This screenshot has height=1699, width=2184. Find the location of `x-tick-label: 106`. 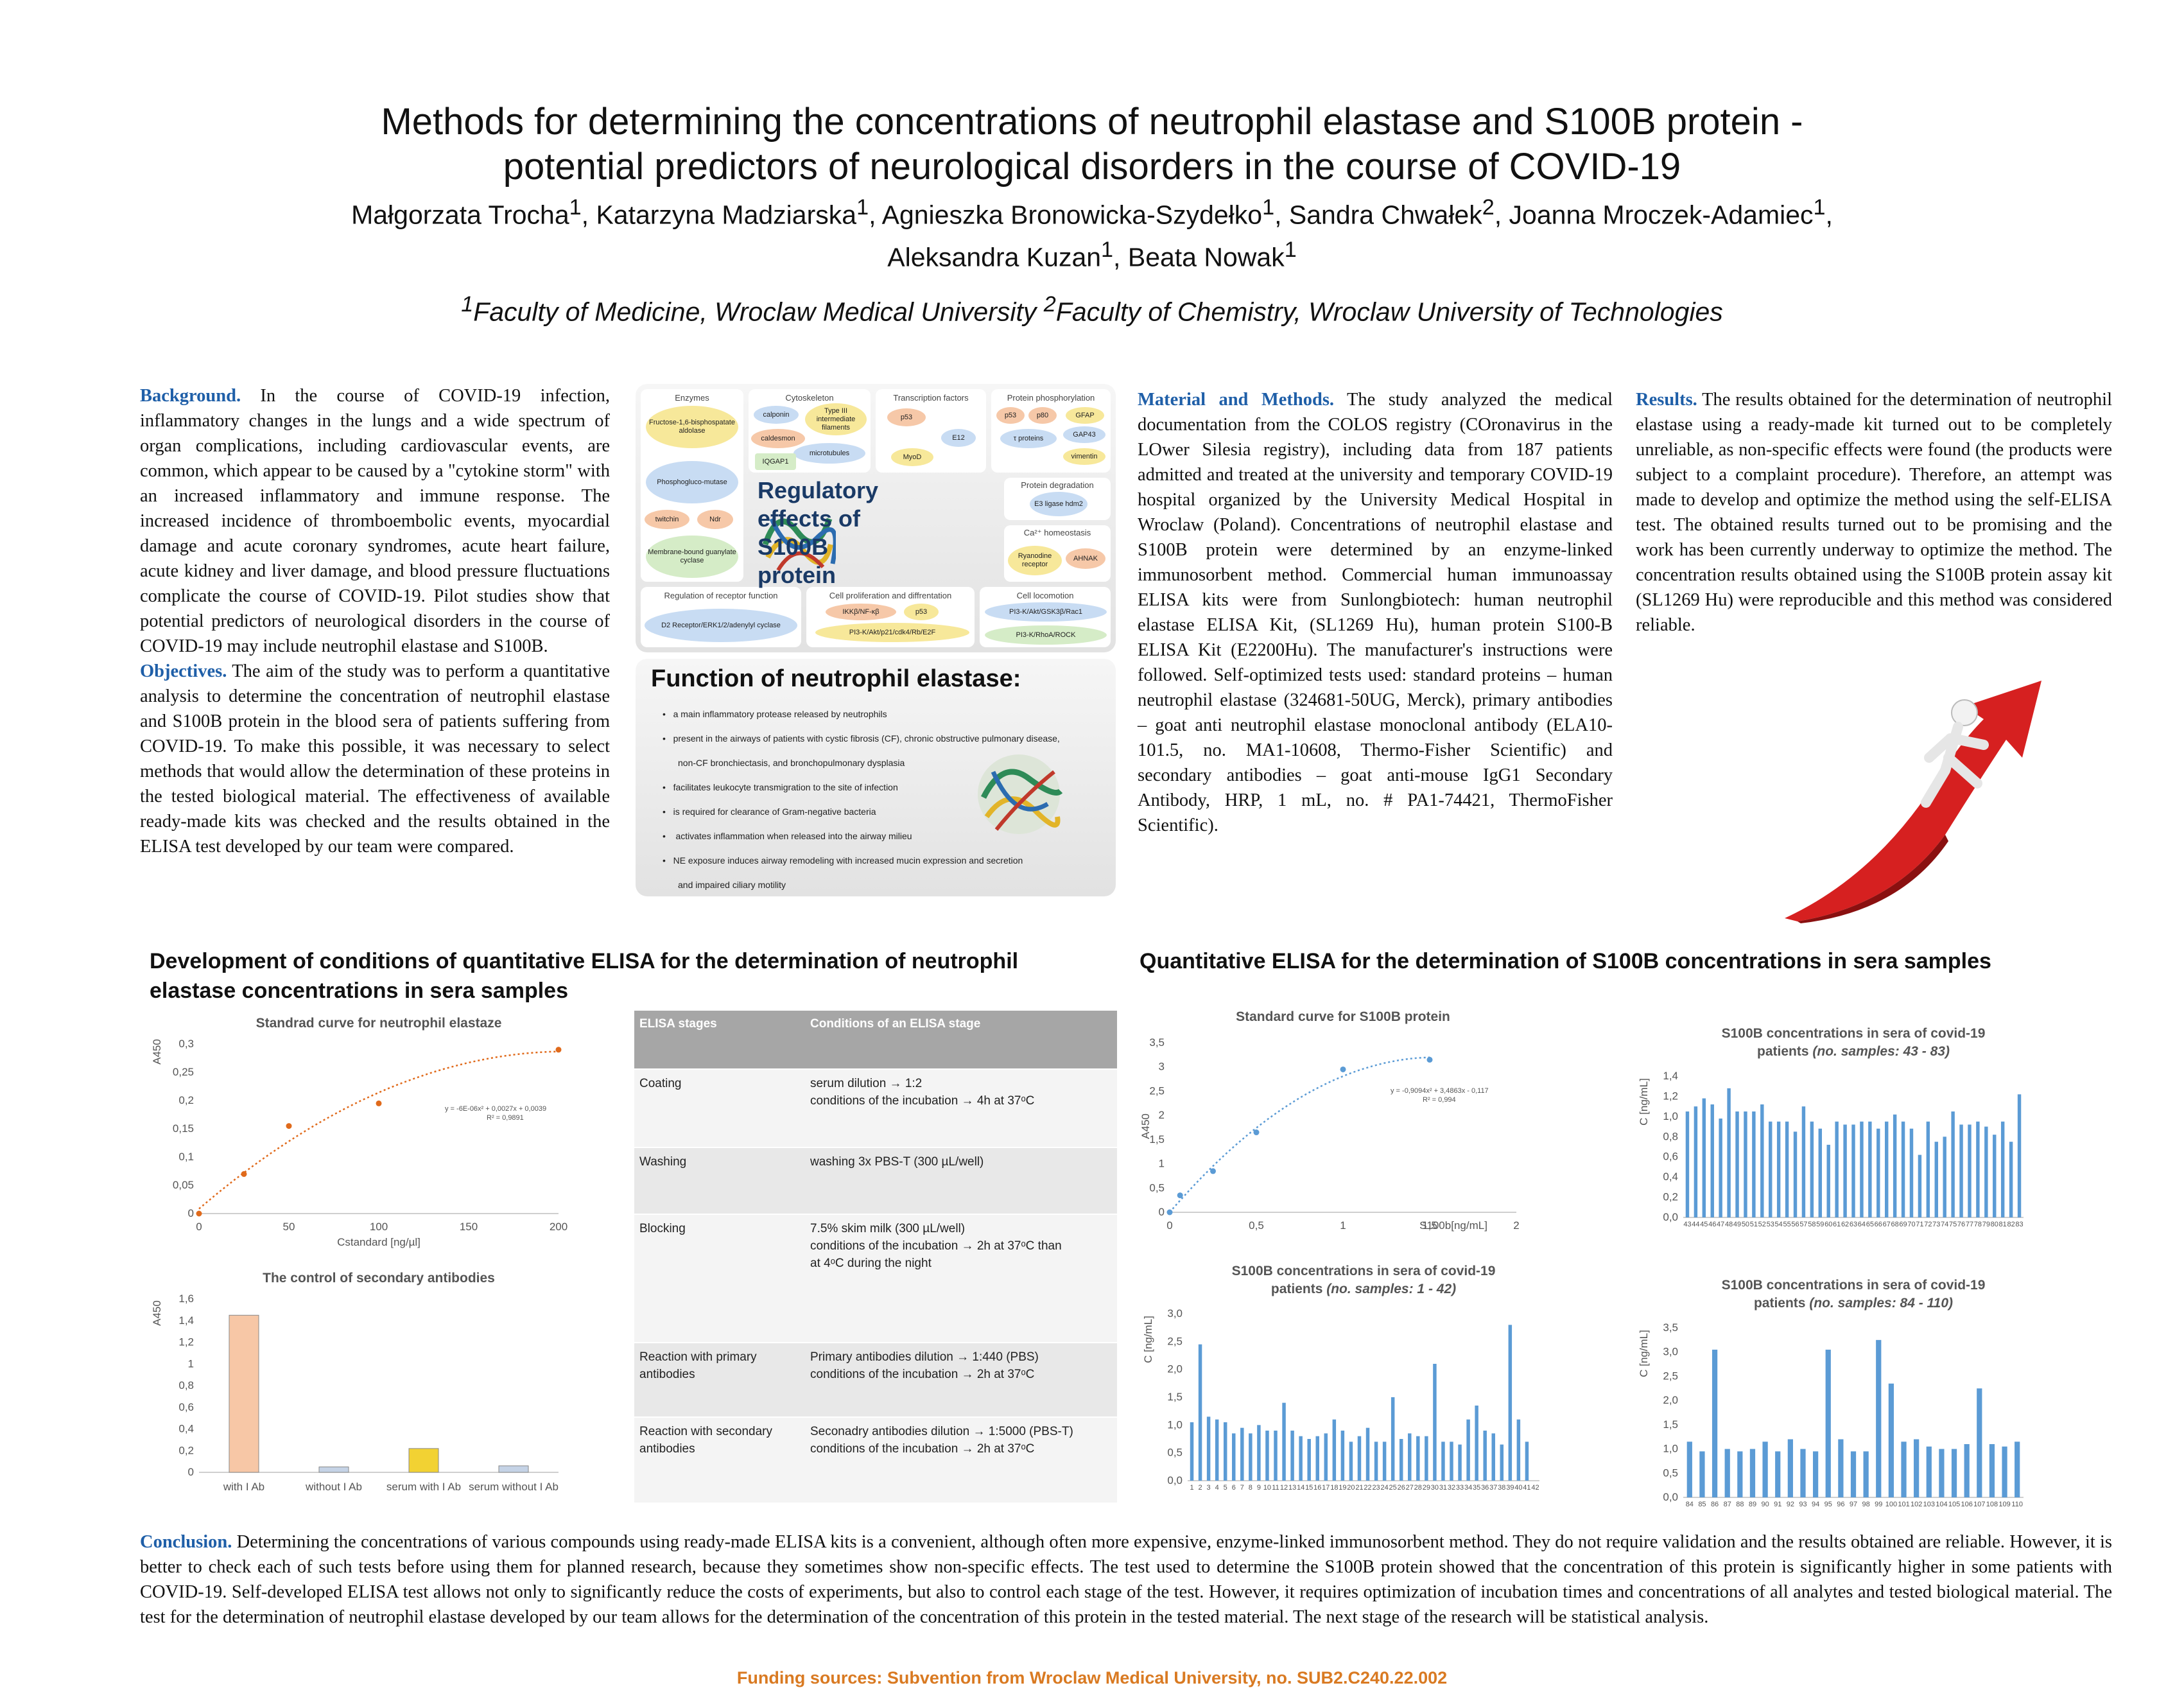

x-tick-label: 106 is located at coordinates (1966, 1504).